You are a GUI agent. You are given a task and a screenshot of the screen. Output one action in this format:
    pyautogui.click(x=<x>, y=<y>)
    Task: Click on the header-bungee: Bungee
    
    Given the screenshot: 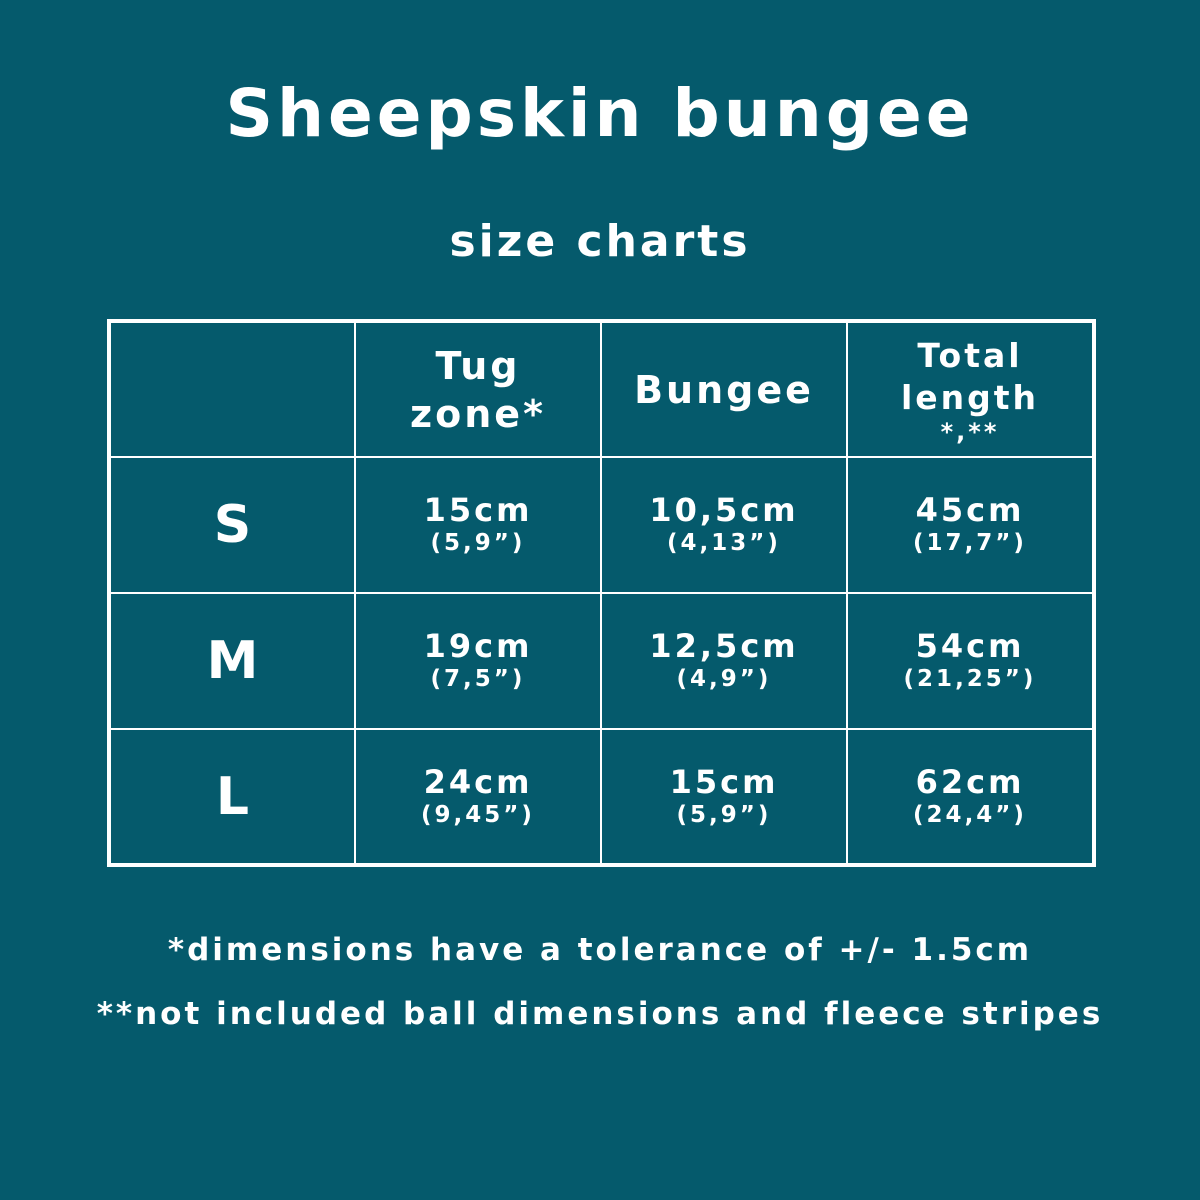 What is the action you would take?
    pyautogui.click(x=724, y=389)
    